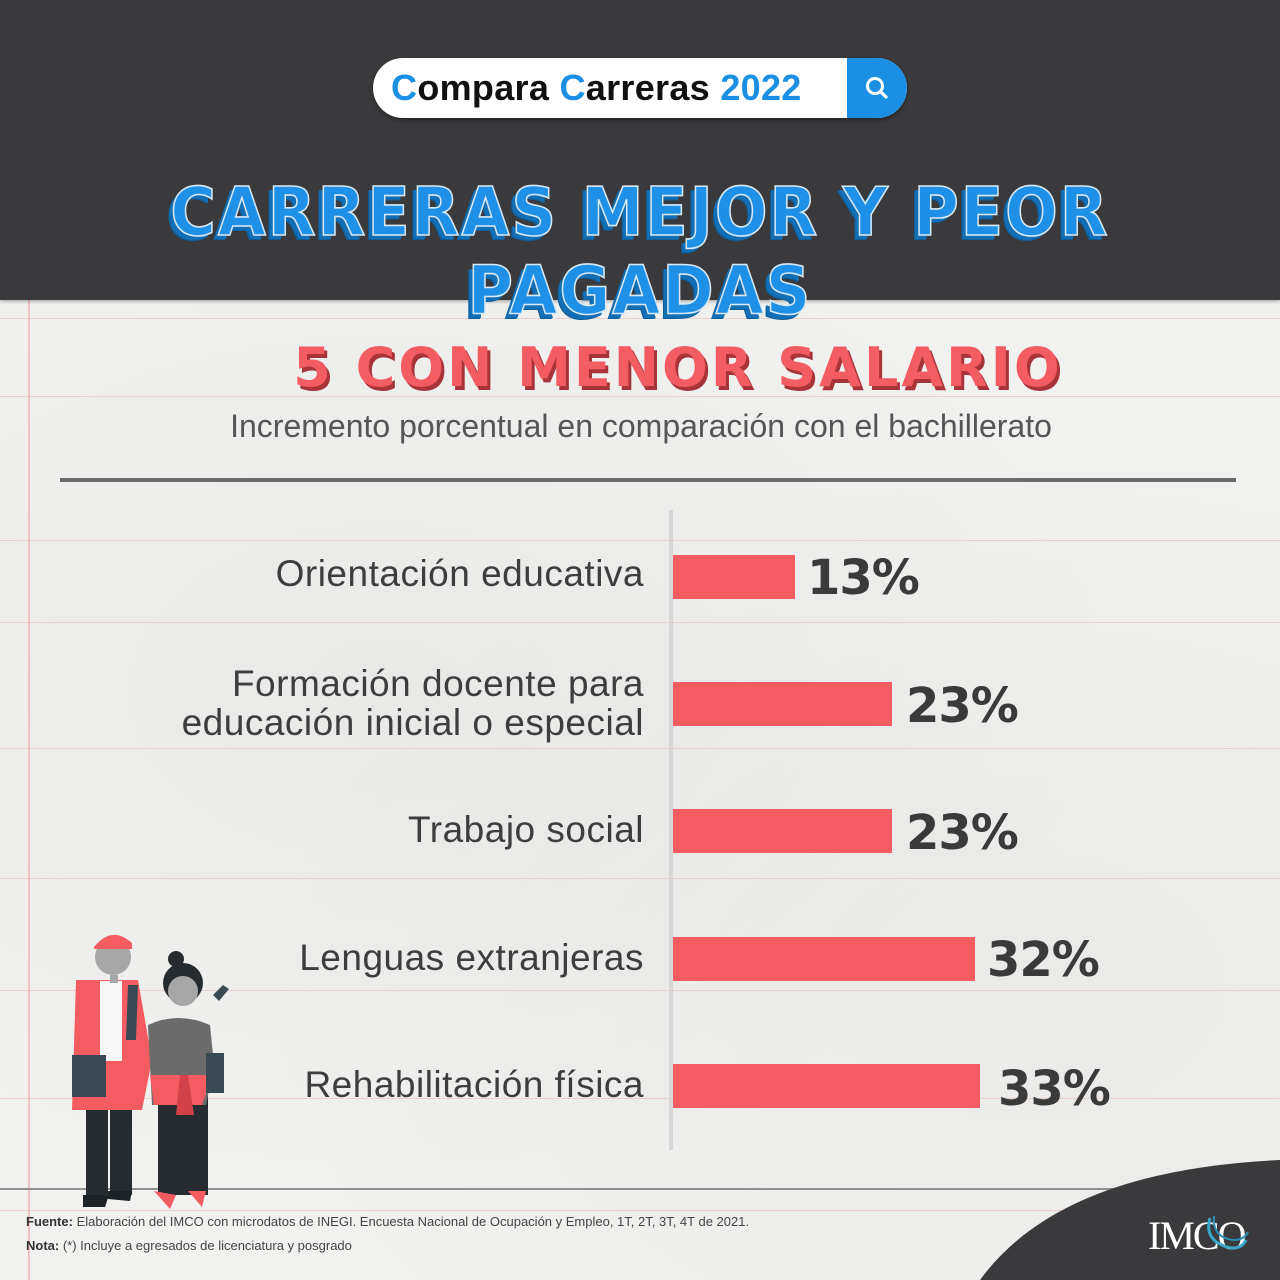  I want to click on source-label: Fuente:, so click(49, 1221).